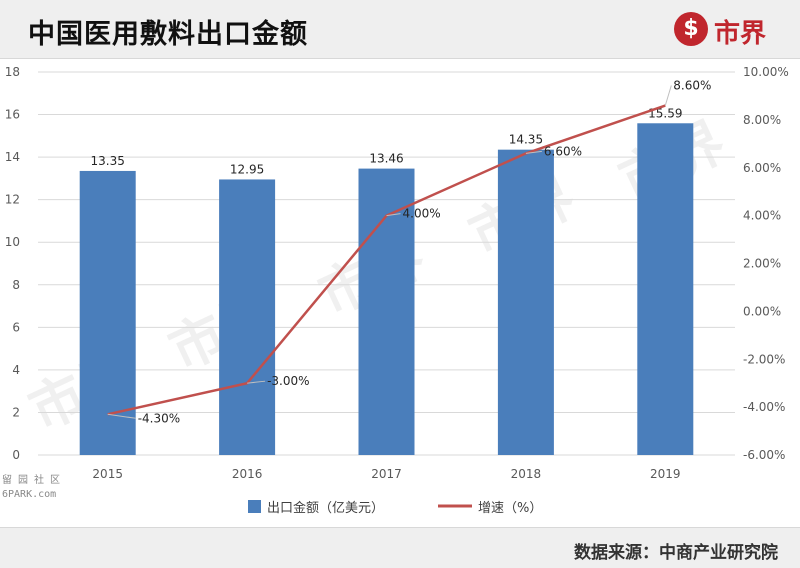 Image resolution: width=800 pixels, height=568 pixels. What do you see at coordinates (762, 264) in the screenshot?
I see `y-right-tick-label: 2.00%` at bounding box center [762, 264].